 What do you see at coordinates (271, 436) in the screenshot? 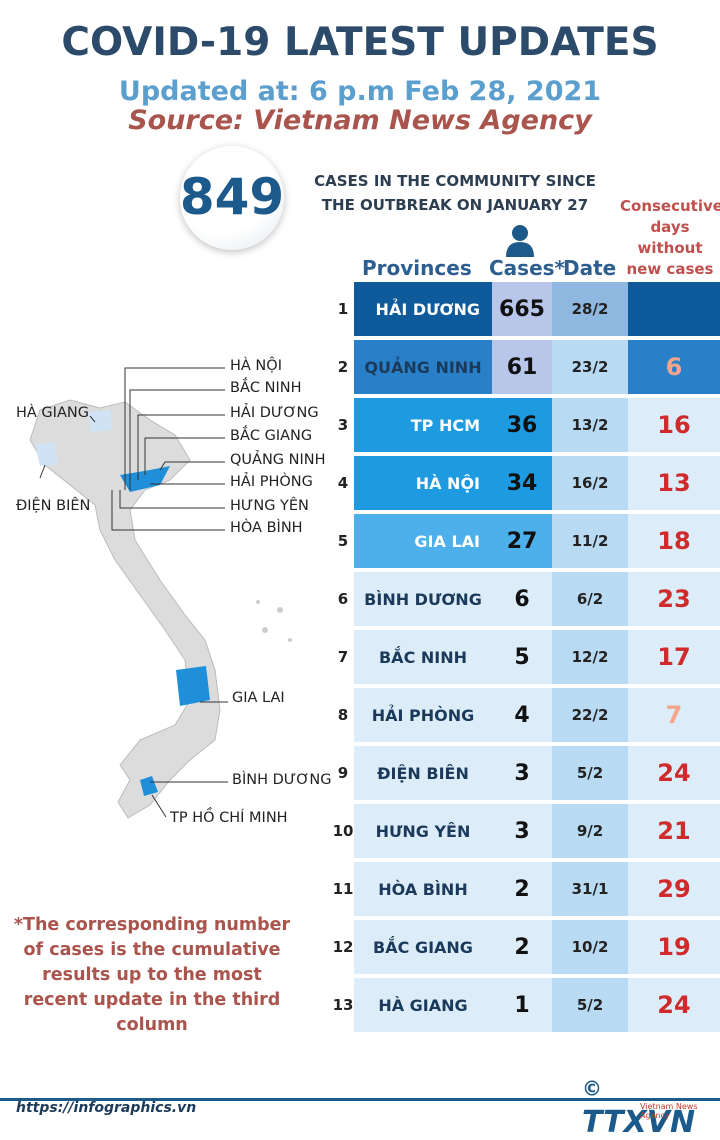
I see `map-label: BẮC GIANG` at bounding box center [271, 436].